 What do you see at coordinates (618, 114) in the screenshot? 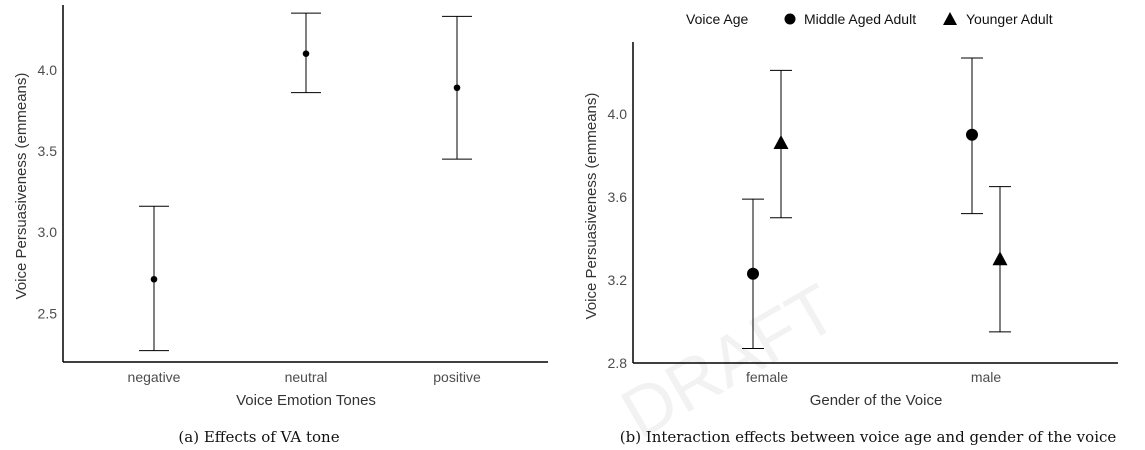
I see `panel-b-y-tick-label: 4.0` at bounding box center [618, 114].